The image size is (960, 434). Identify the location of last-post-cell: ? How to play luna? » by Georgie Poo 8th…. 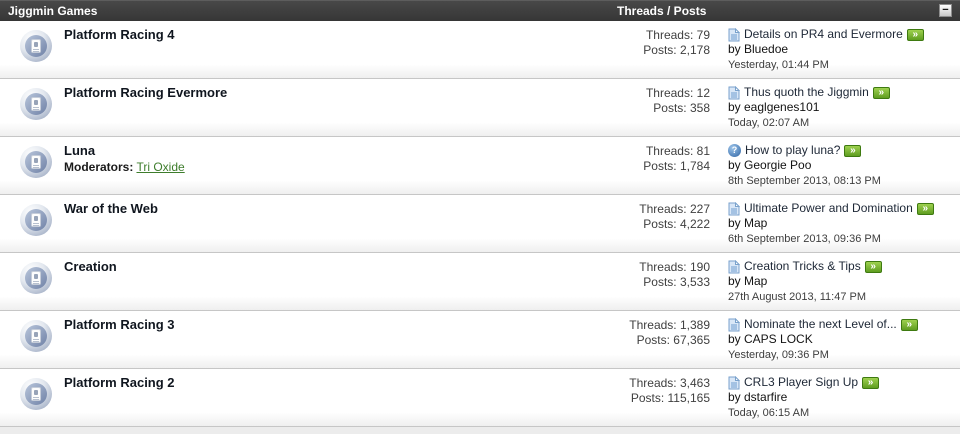
(835, 168).